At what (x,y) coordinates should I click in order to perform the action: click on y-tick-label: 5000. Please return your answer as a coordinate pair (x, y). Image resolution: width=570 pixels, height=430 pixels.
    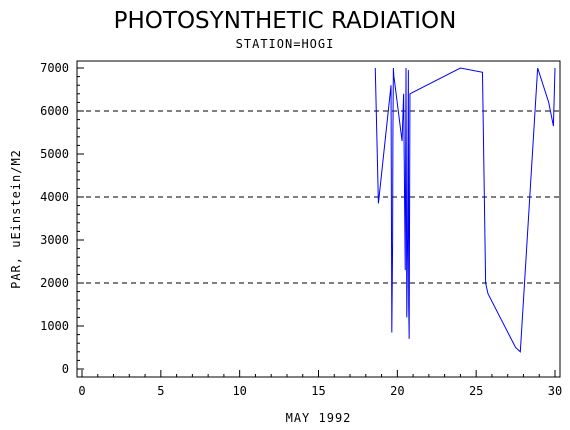
    Looking at the image, I should click on (54, 154).